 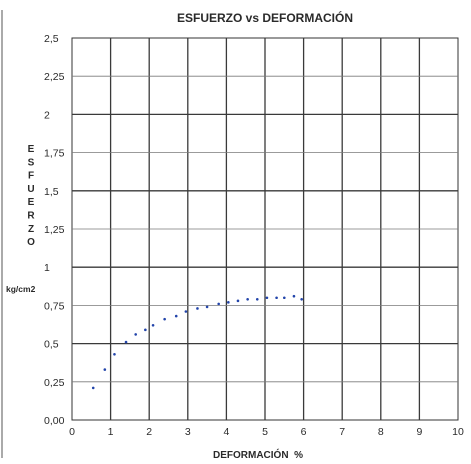 I want to click on y-axis-label-letter: O, so click(x=31, y=242).